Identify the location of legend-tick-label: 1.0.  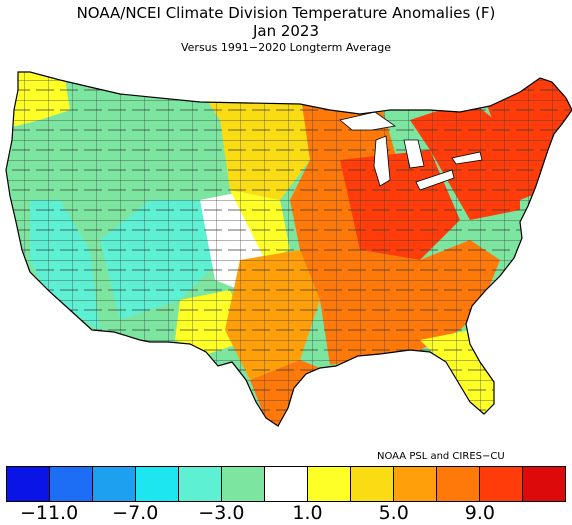
(307, 513).